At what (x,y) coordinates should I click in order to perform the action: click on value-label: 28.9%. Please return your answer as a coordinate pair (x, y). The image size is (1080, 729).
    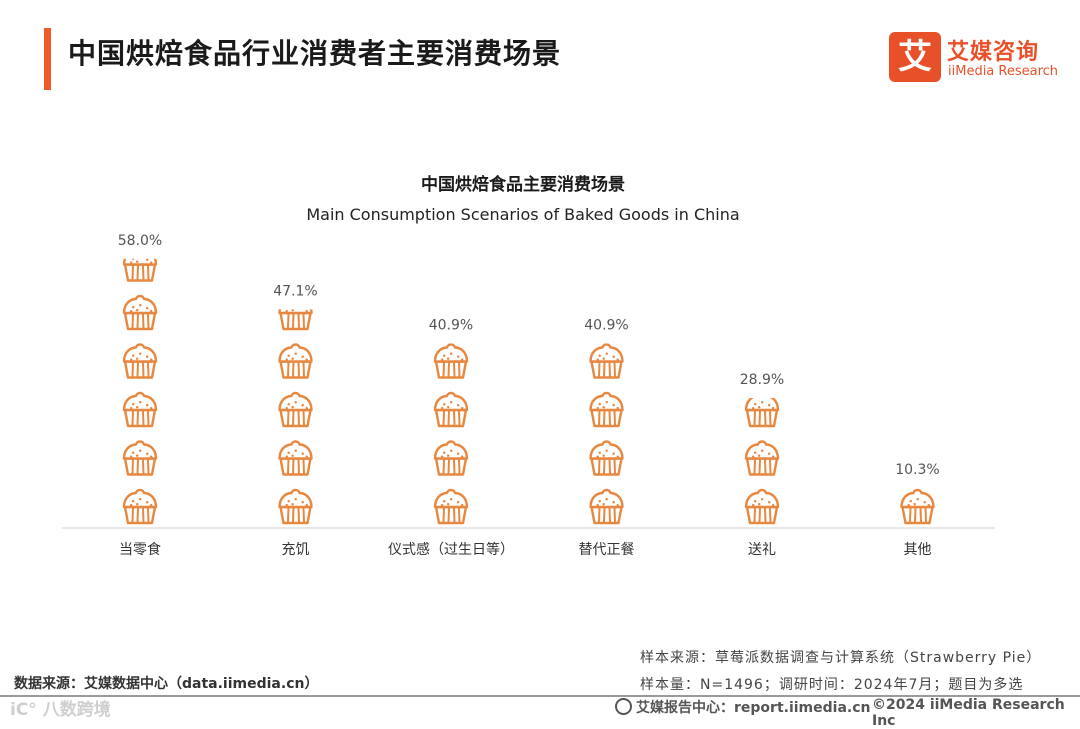
    Looking at the image, I should click on (762, 380).